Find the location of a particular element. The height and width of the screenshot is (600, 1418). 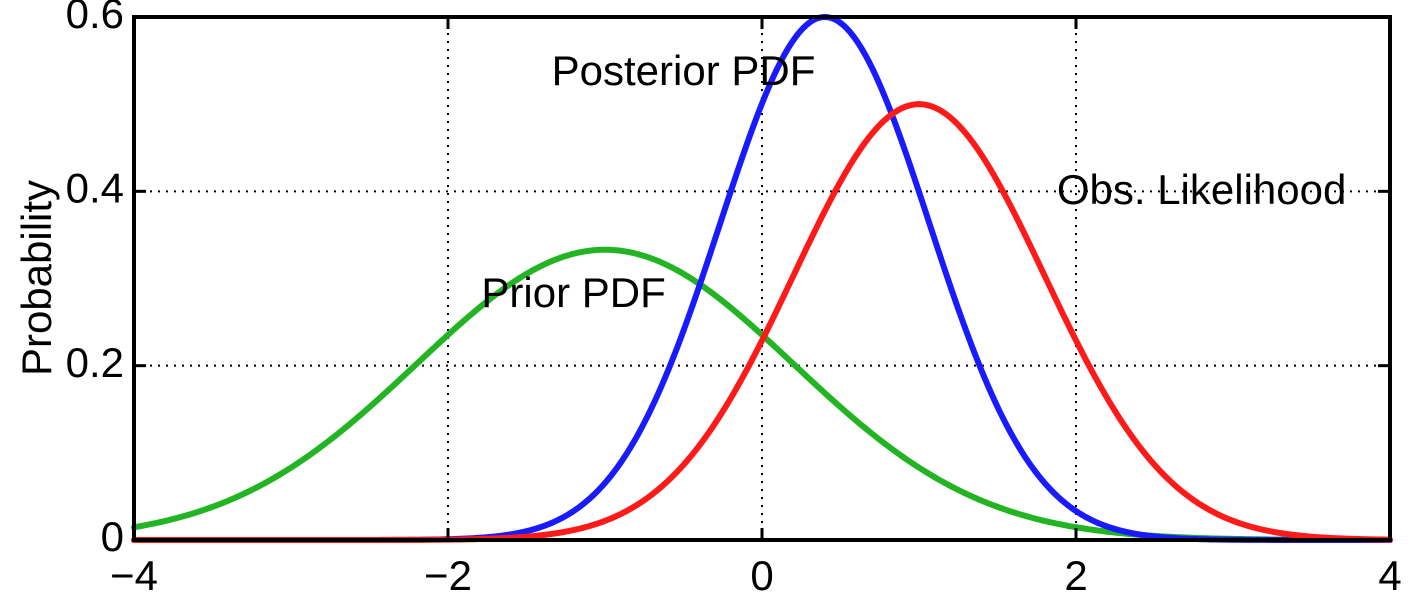

posterior-pdf-label: Posterior PDF is located at coordinates (684, 70).